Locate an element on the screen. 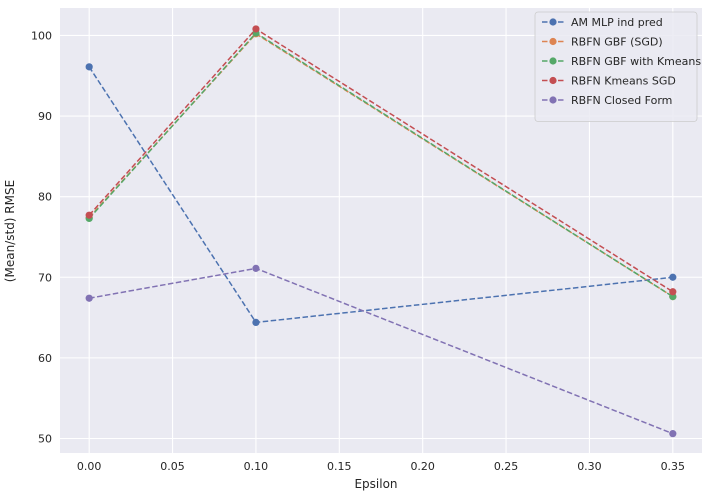 The image size is (709, 497). x-tick-label: 0.35 is located at coordinates (673, 466).